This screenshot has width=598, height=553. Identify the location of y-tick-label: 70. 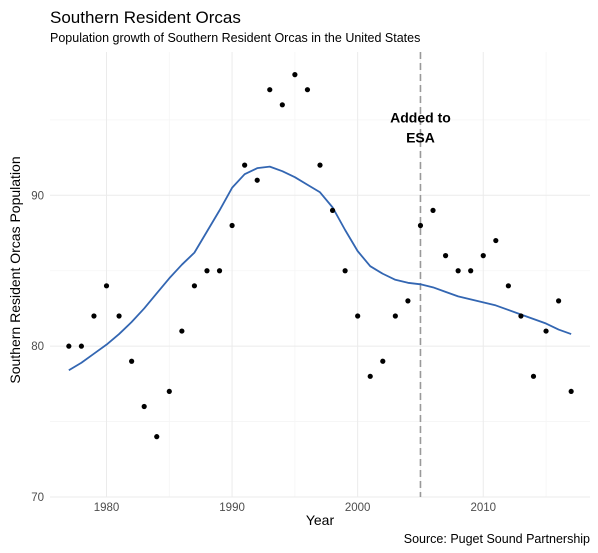
(37, 498).